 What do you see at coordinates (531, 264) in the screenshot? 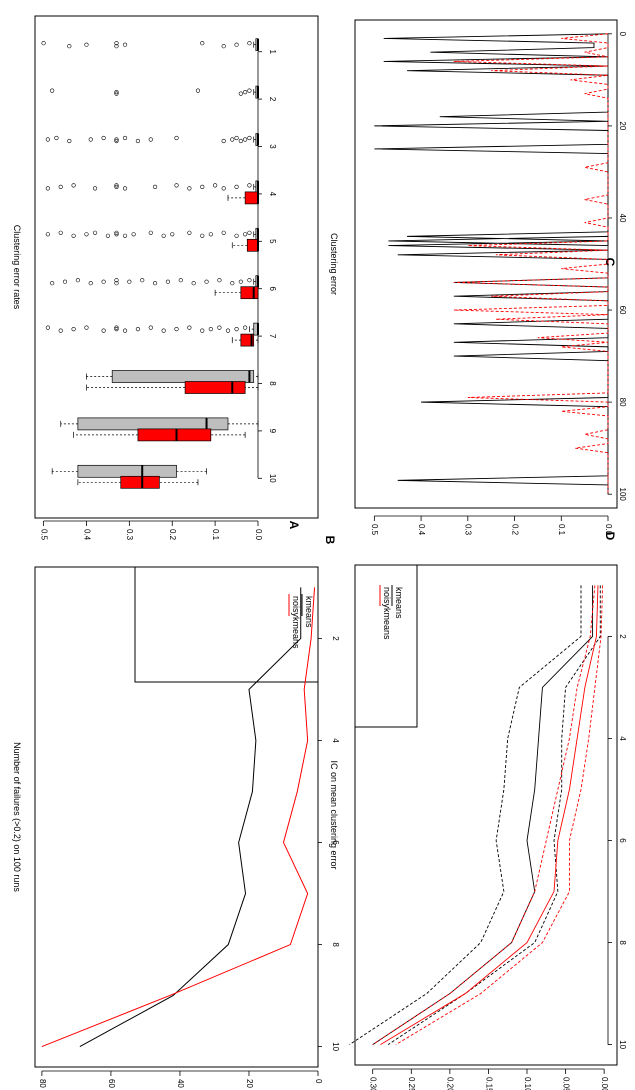
I see `c-series-noisykmeans` at bounding box center [531, 264].